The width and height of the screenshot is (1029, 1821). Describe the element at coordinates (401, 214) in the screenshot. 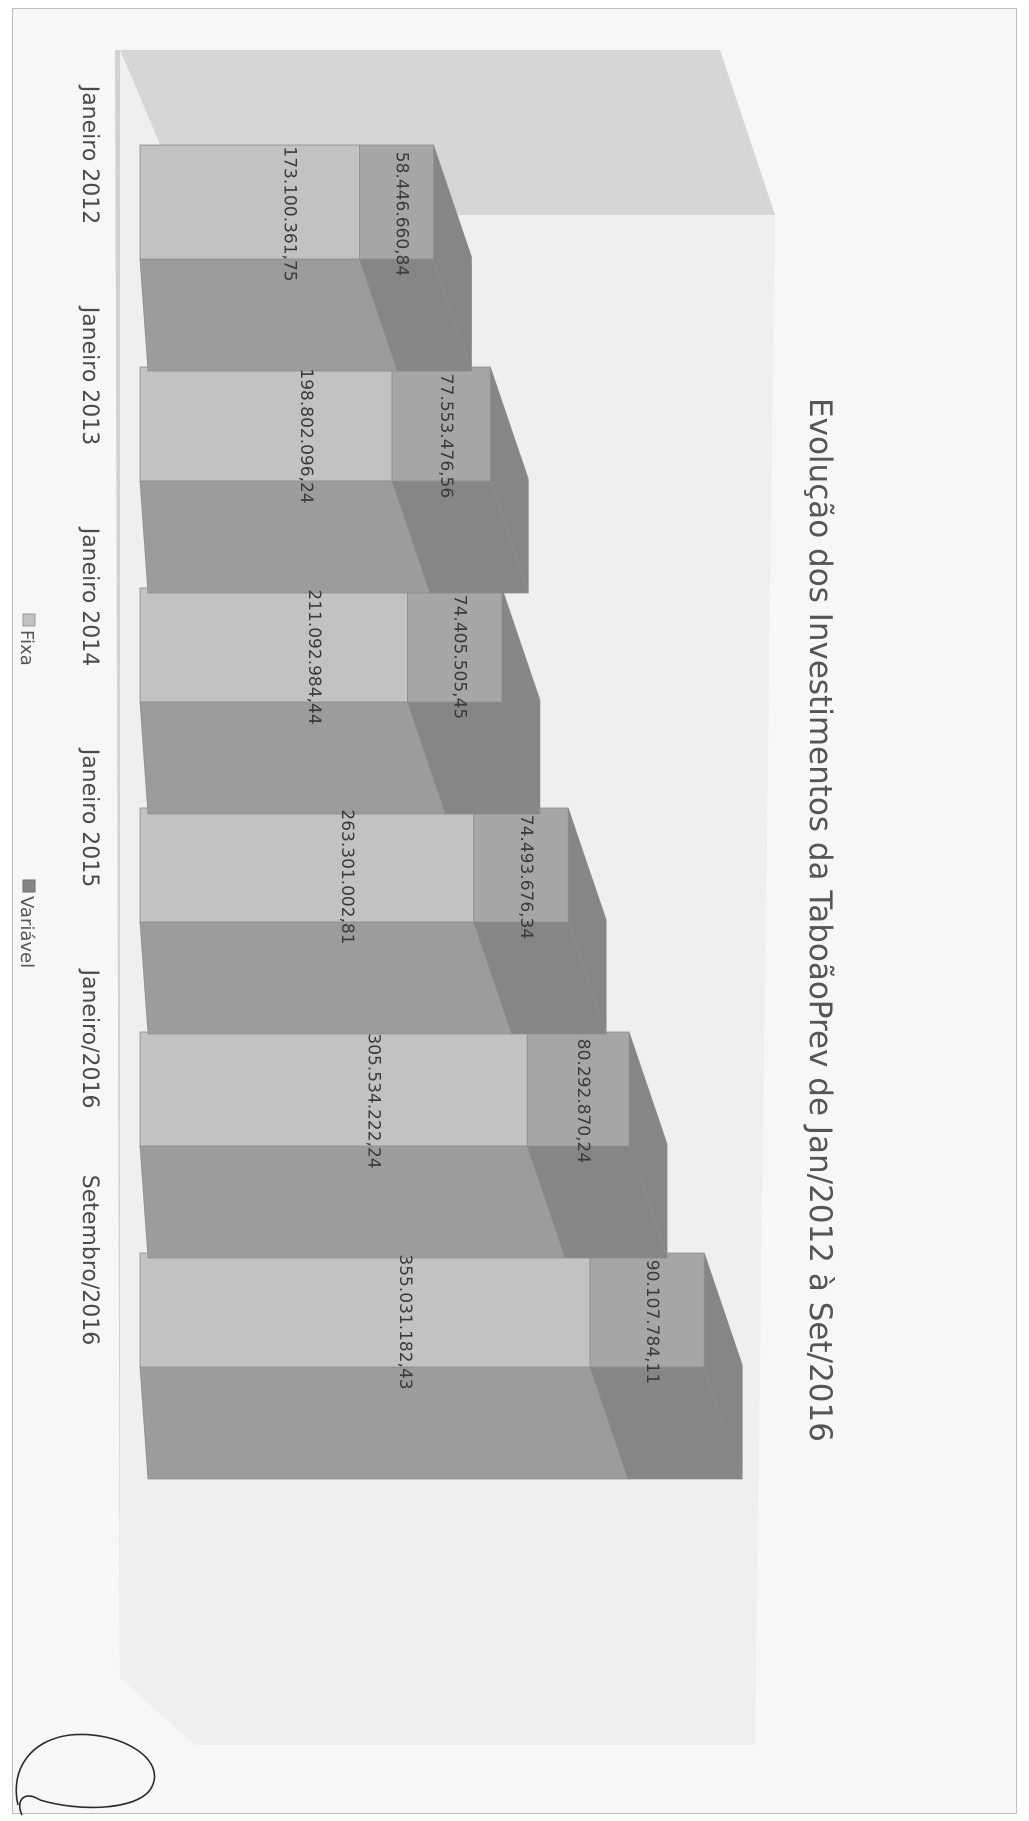

I see `data-label-variavel: 58.446.660,84` at that location.